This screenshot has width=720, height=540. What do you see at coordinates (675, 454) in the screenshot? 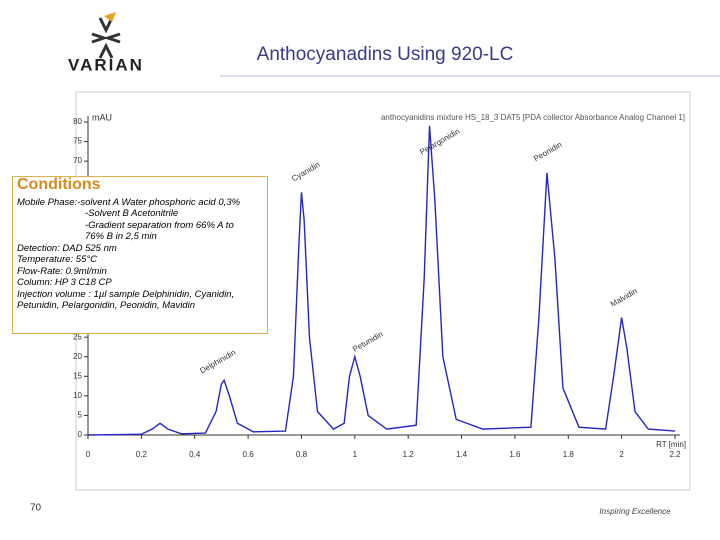
I see `x-tick-label: 2.2` at bounding box center [675, 454].